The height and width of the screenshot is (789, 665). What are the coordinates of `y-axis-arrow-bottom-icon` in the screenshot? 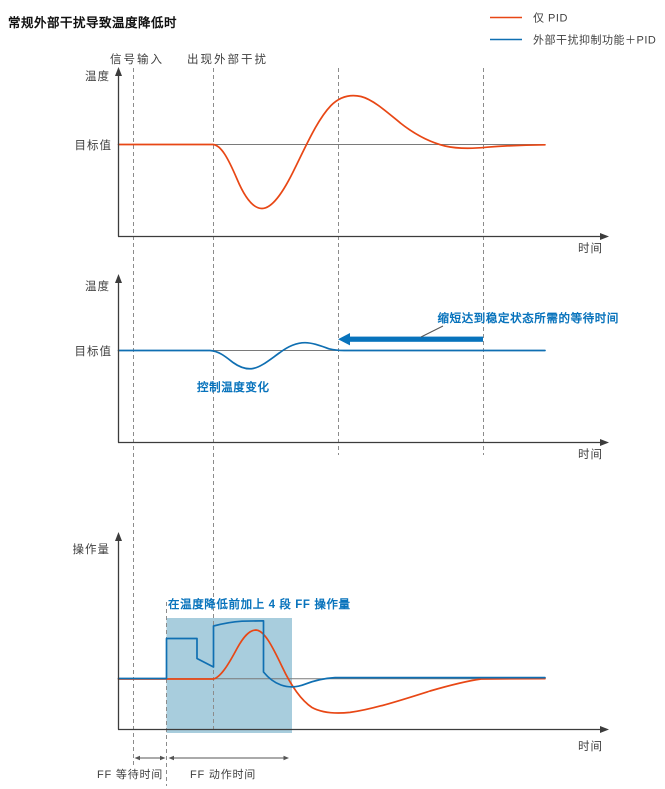 It's located at (118, 536).